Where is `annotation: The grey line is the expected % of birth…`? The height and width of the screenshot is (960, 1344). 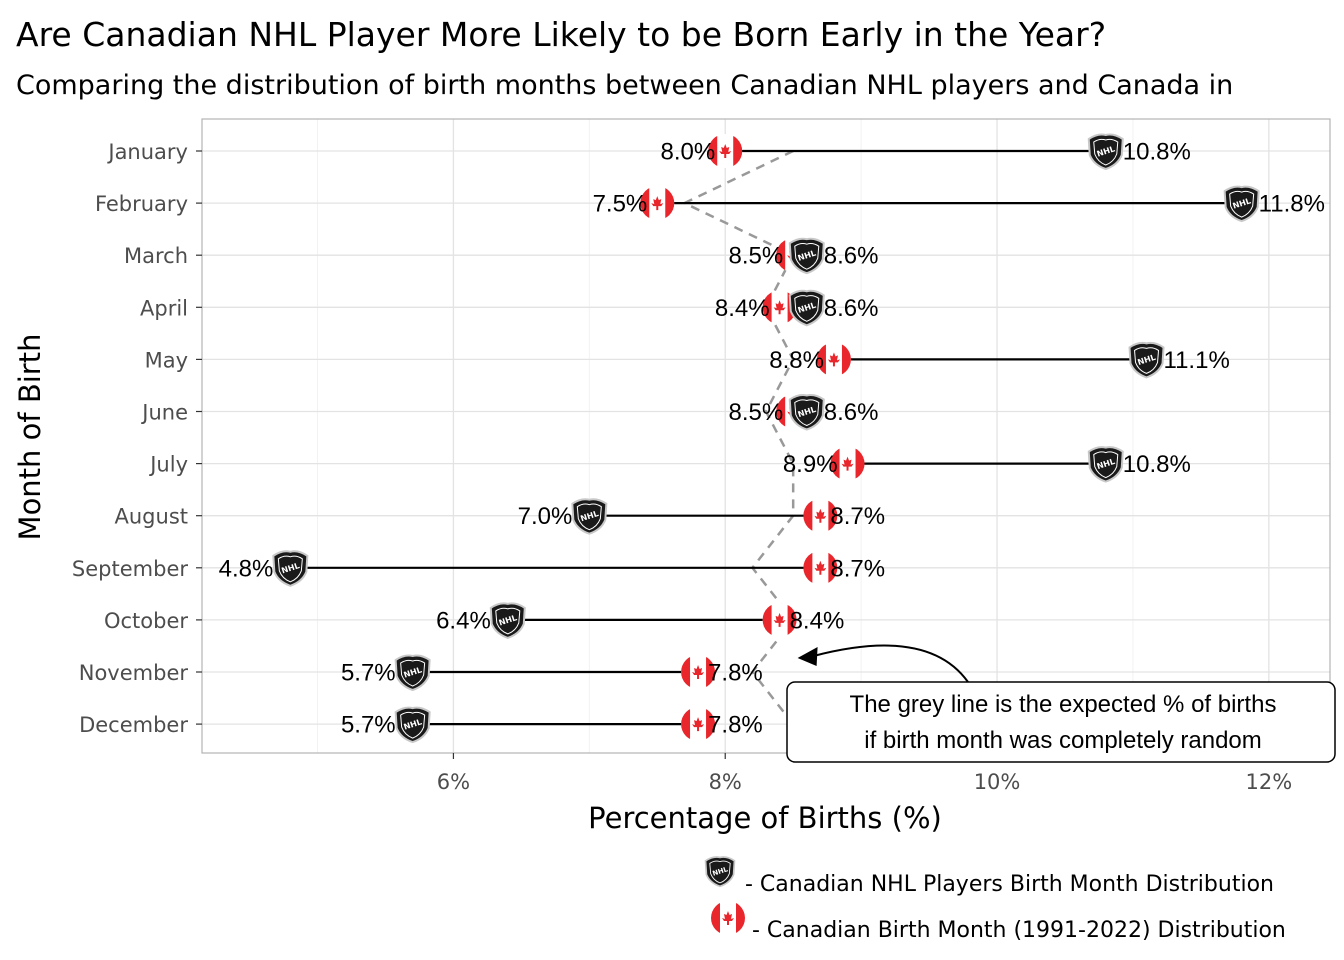 annotation: The grey line is the expected % of birth… is located at coordinates (1061, 703).